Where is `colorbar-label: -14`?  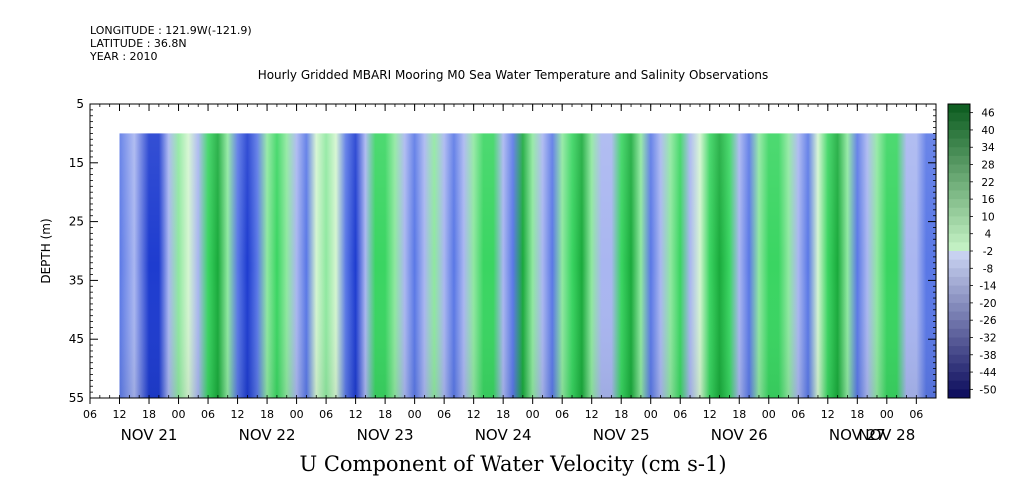 colorbar-label: -14 is located at coordinates (987, 287).